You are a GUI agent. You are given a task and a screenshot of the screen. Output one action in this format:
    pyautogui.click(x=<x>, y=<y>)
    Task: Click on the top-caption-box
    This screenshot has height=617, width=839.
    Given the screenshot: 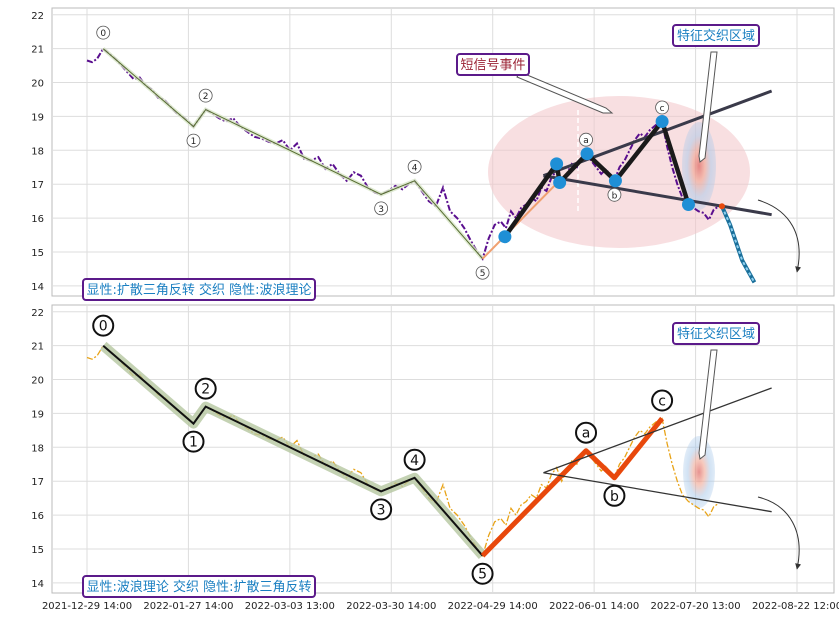 What is the action you would take?
    pyautogui.click(x=199, y=289)
    